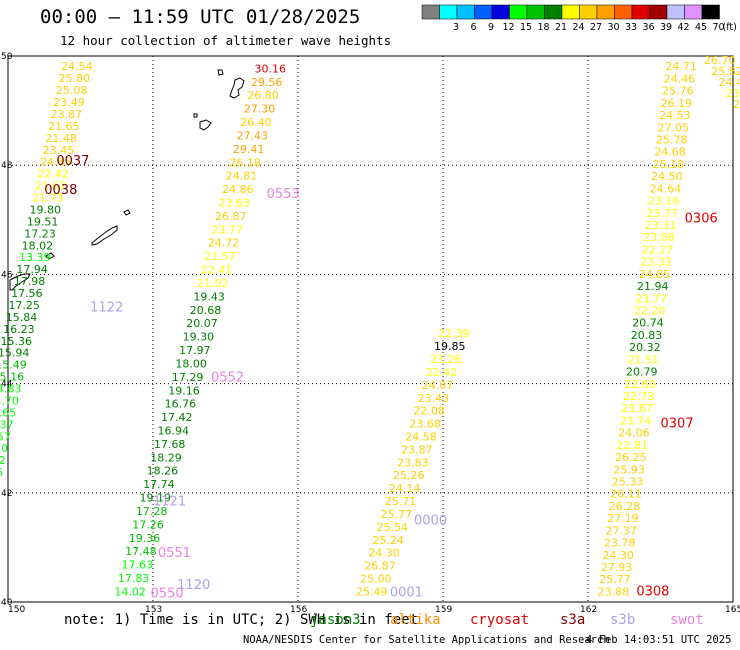 This screenshot has width=740, height=650. What do you see at coordinates (617, 567) in the screenshot?
I see `swh-label: 27.93` at bounding box center [617, 567].